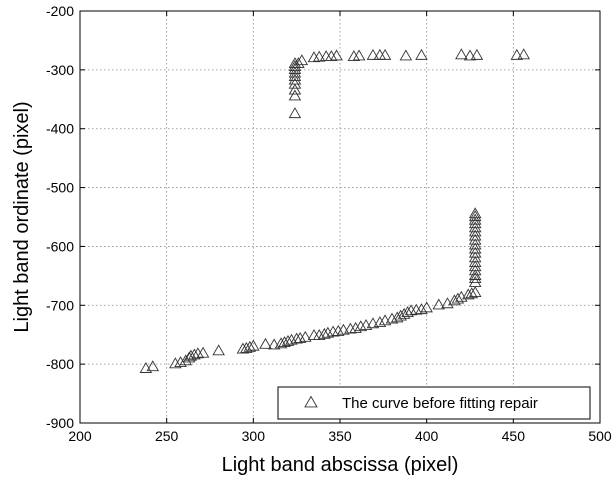  What do you see at coordinates (311, 401) in the screenshot?
I see `legend-marker-triangle-icon` at bounding box center [311, 401].